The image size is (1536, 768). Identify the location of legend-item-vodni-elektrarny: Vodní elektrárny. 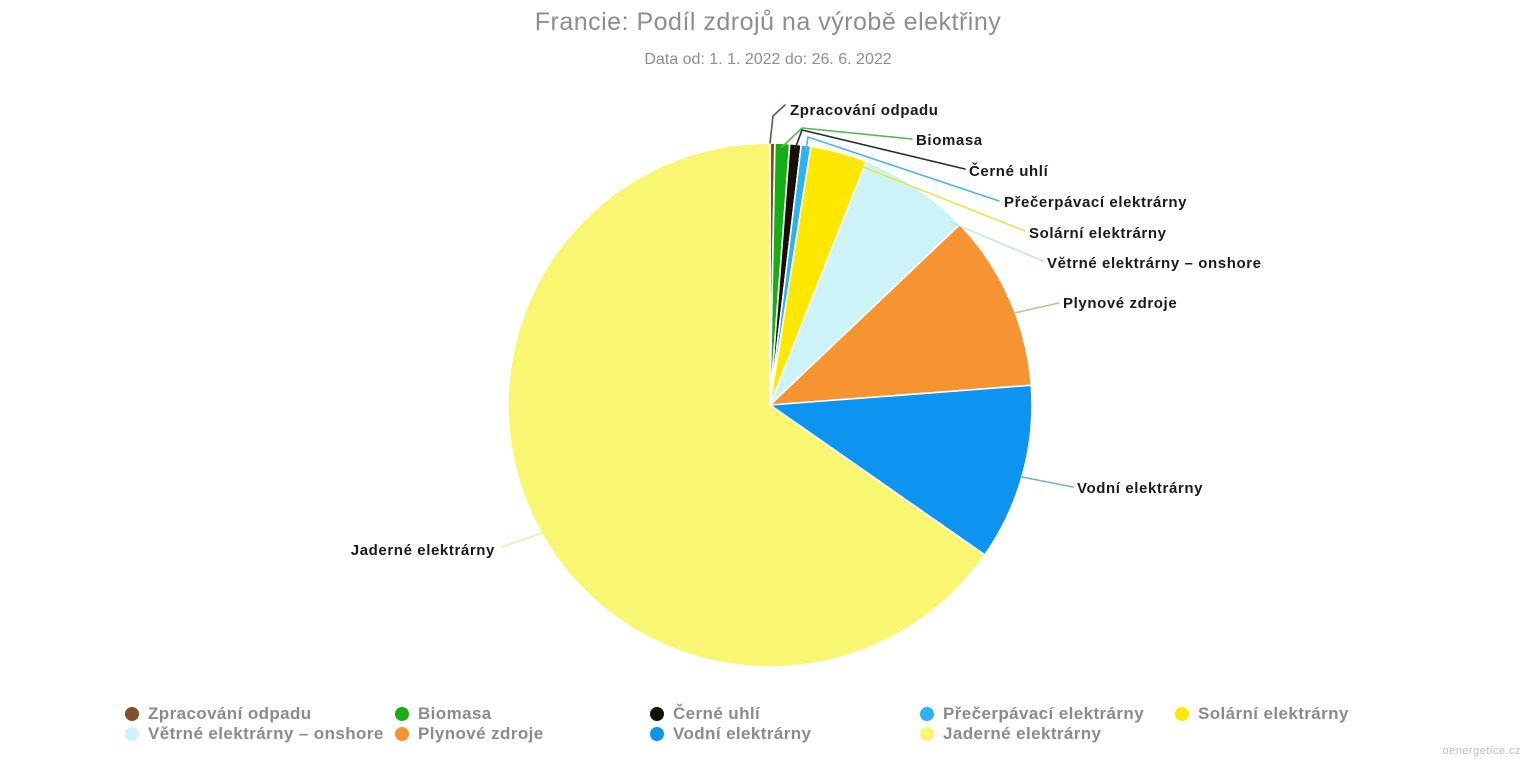
(730, 734).